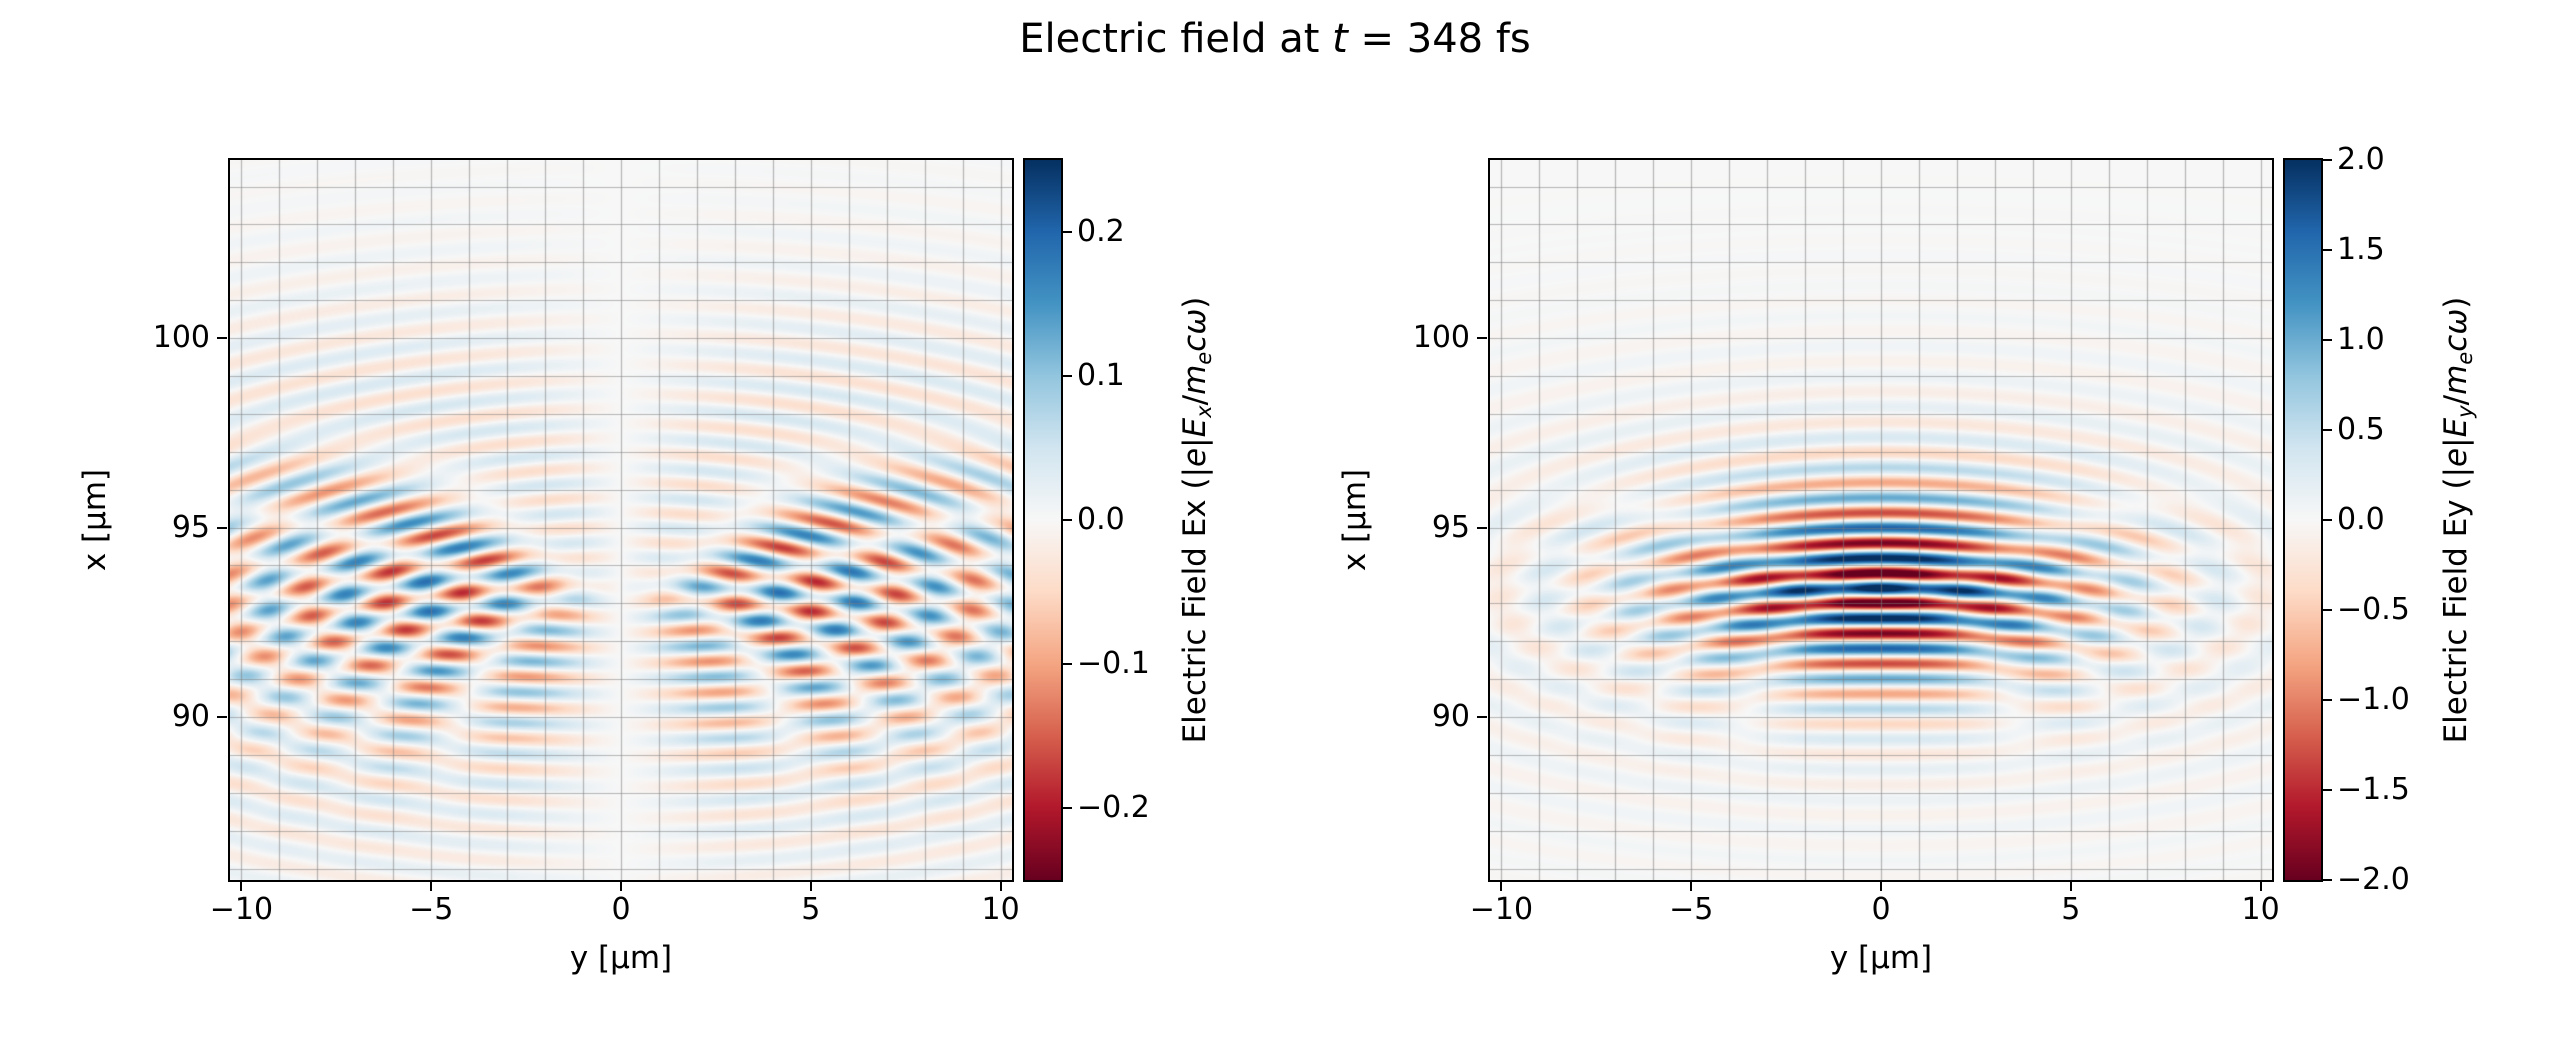 The height and width of the screenshot is (1050, 2550). Describe the element at coordinates (1043, 520) in the screenshot. I see `ex-colorbar` at that location.